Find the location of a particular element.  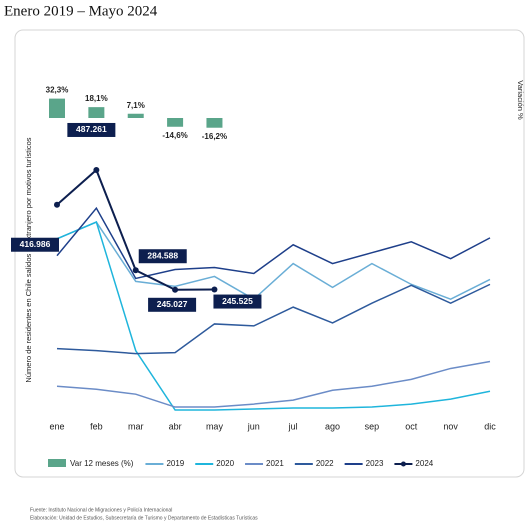

x-tick-label: jun is located at coordinates (253, 426).